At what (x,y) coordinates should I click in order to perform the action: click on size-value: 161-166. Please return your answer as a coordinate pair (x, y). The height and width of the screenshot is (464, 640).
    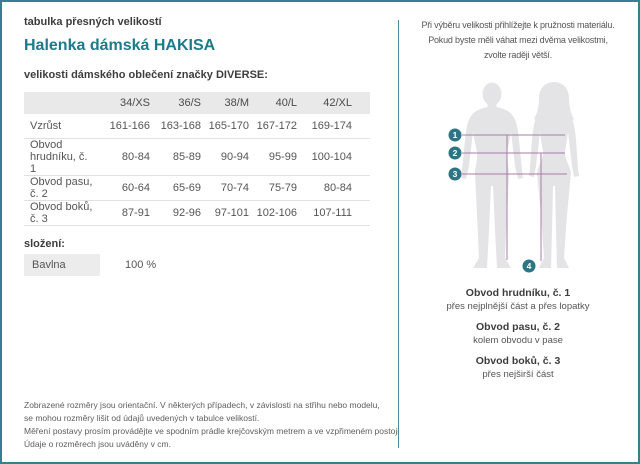
    Looking at the image, I should click on (122, 126).